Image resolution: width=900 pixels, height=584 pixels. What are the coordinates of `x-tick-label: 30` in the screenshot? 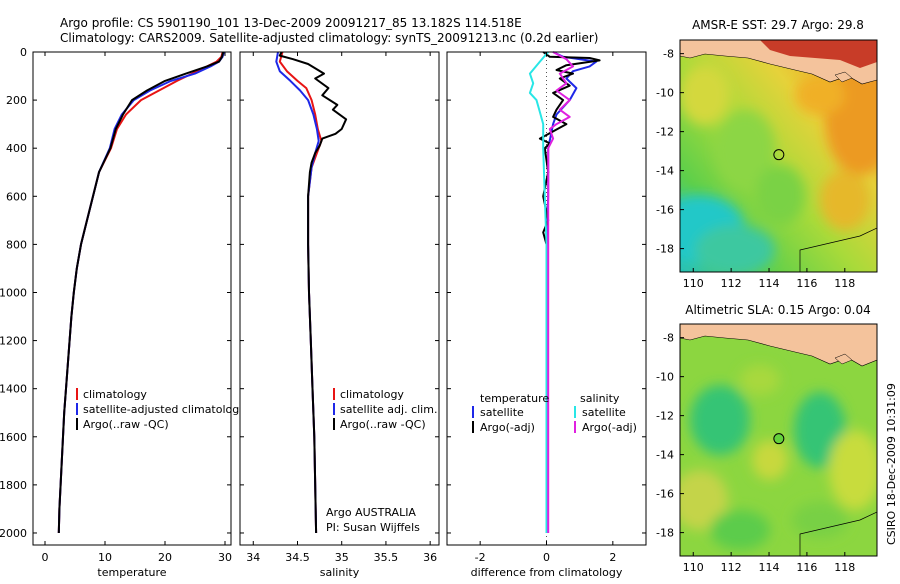 It's located at (225, 557).